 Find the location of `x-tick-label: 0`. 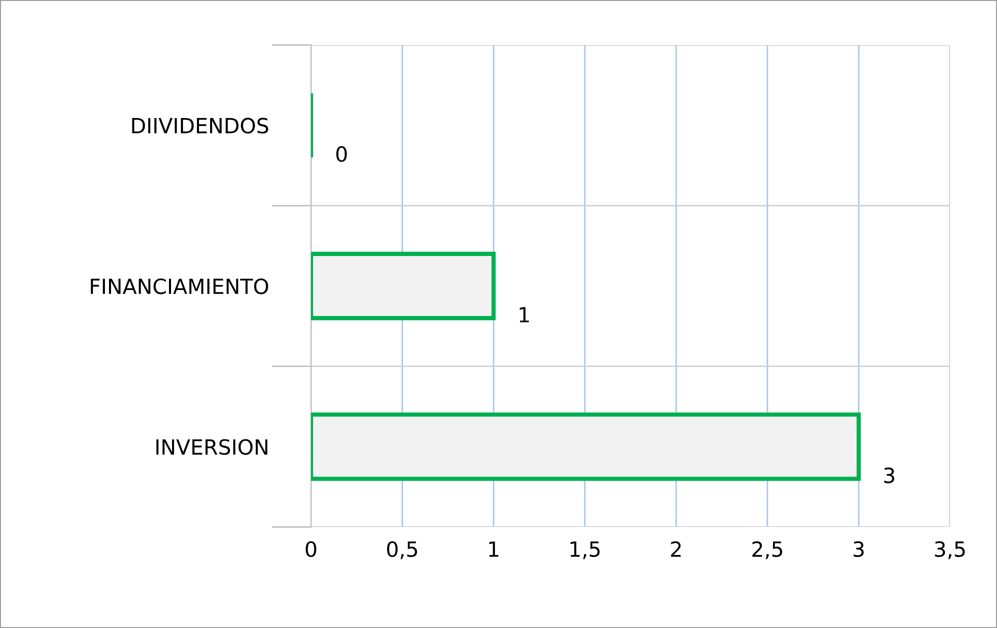

x-tick-label: 0 is located at coordinates (311, 549).